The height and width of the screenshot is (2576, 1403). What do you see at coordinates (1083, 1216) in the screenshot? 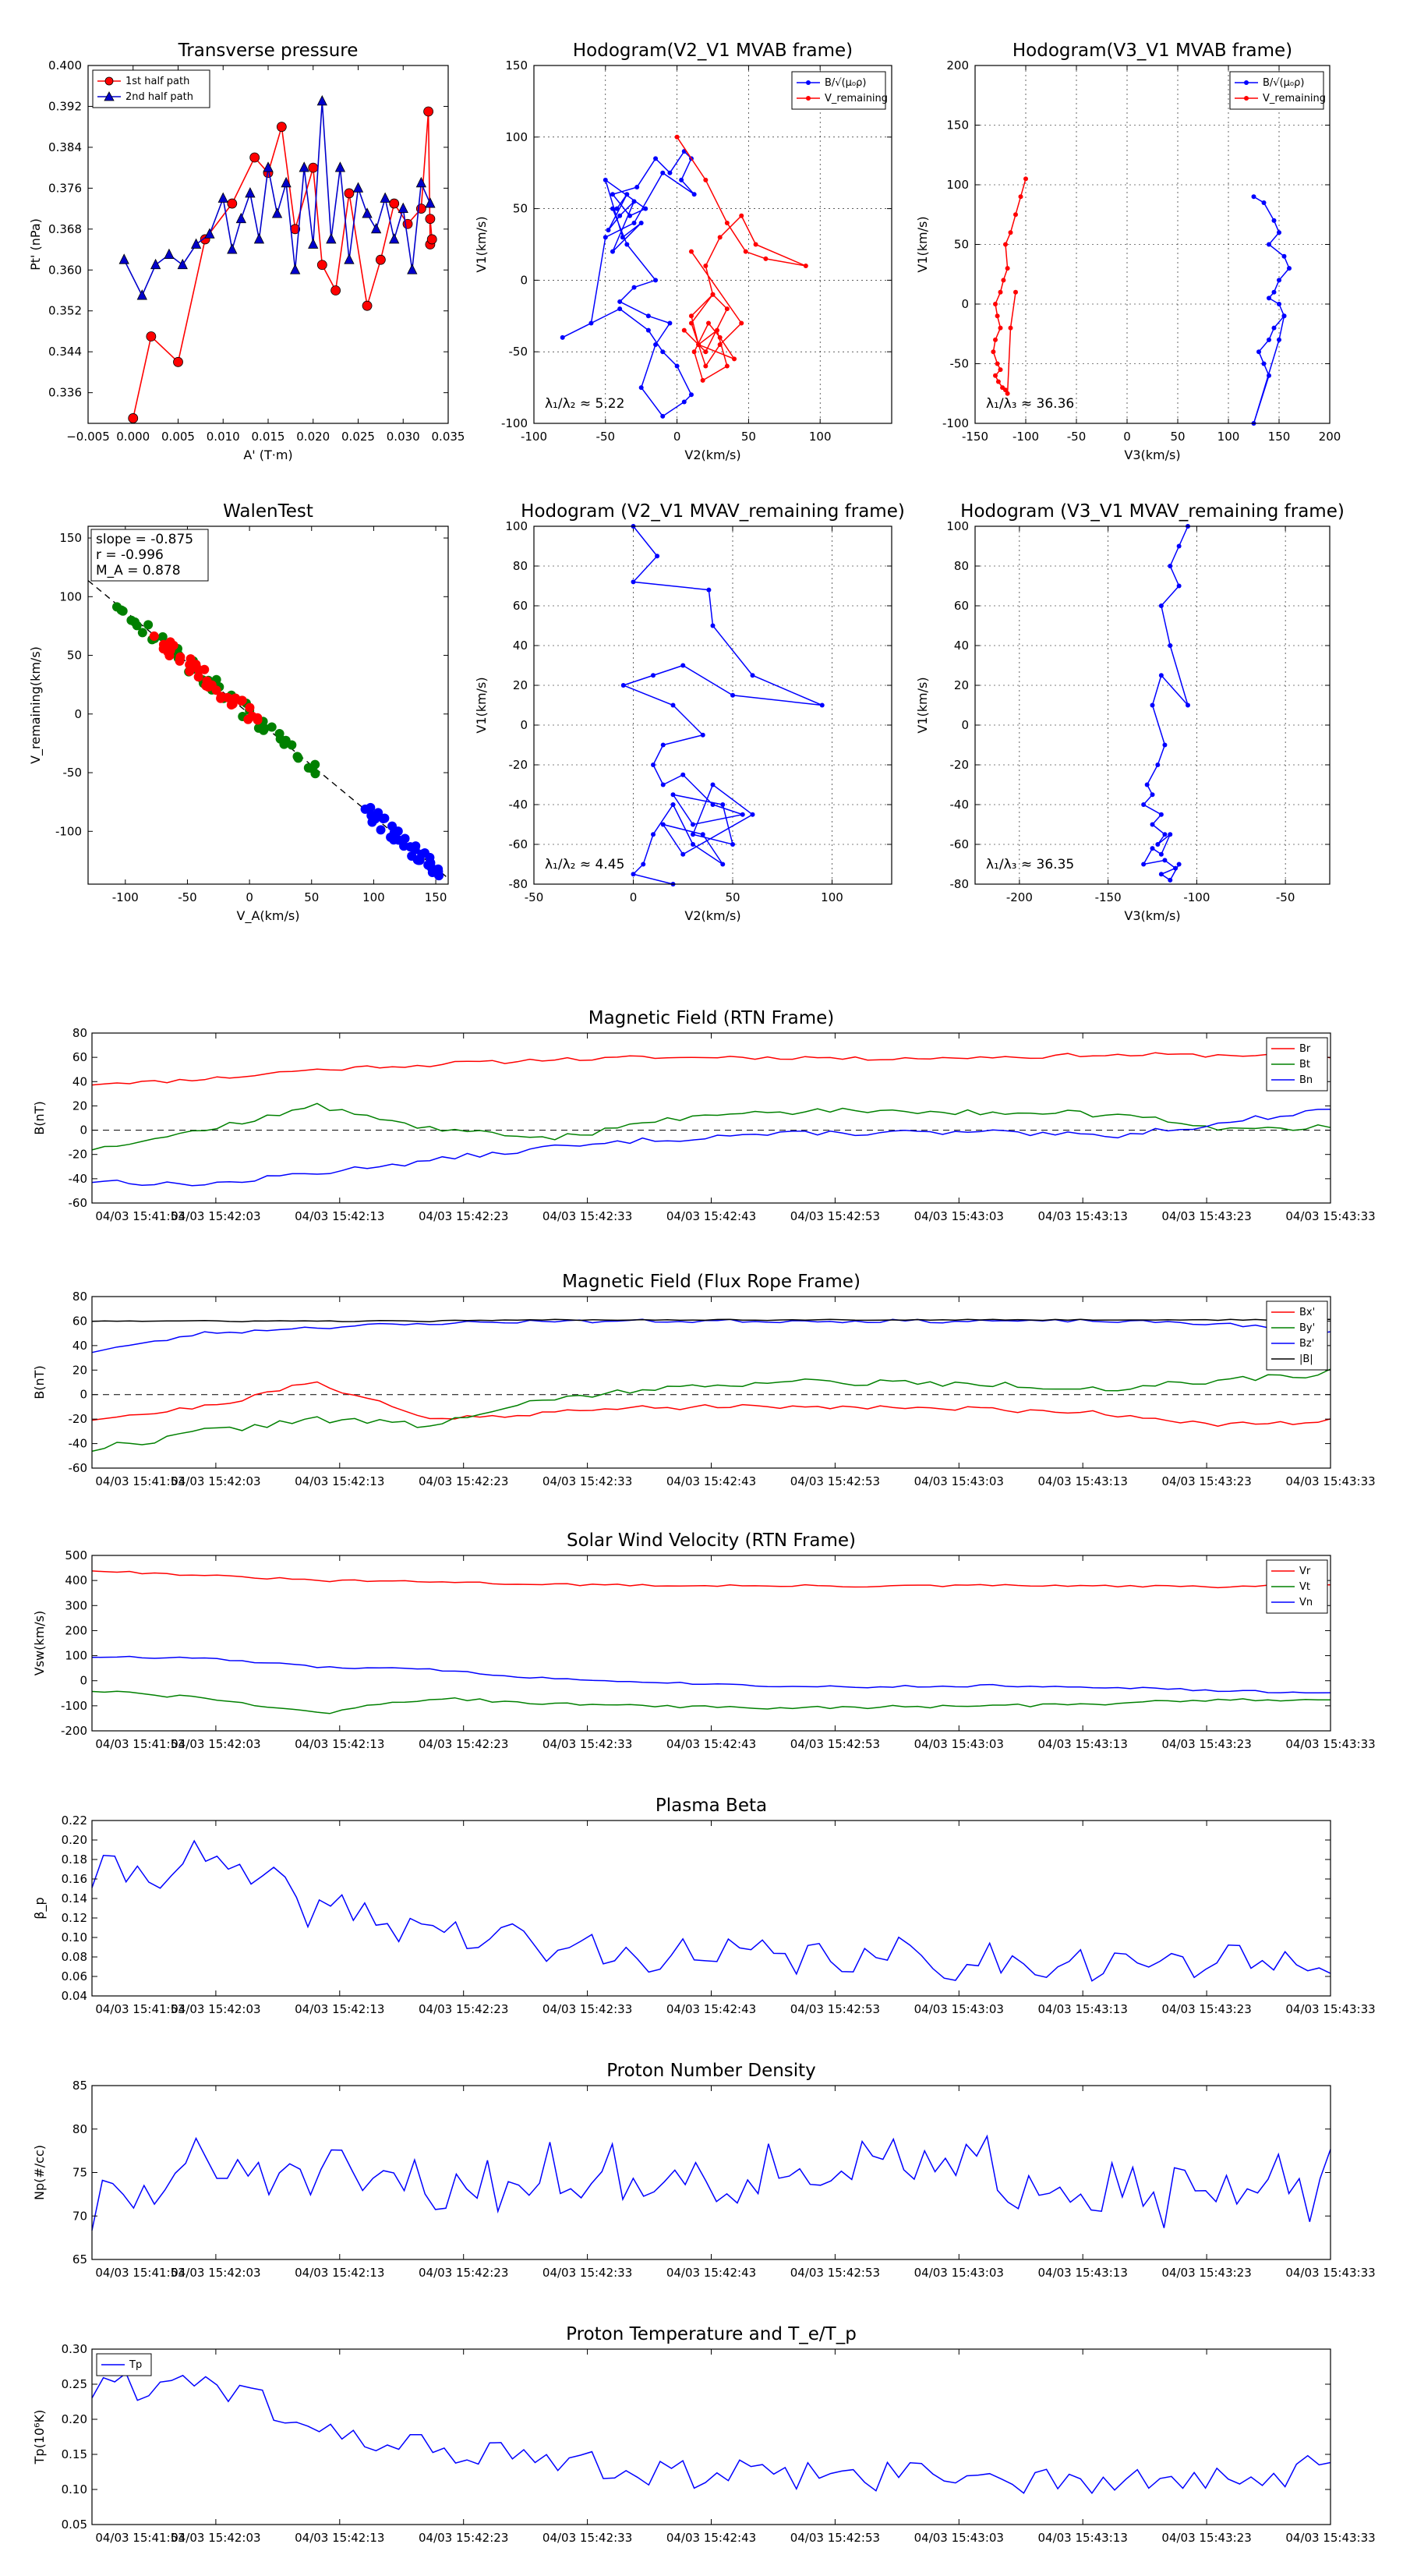
I see `mag-rtn-xtick-label: 04/03 15:43:13` at bounding box center [1083, 1216].